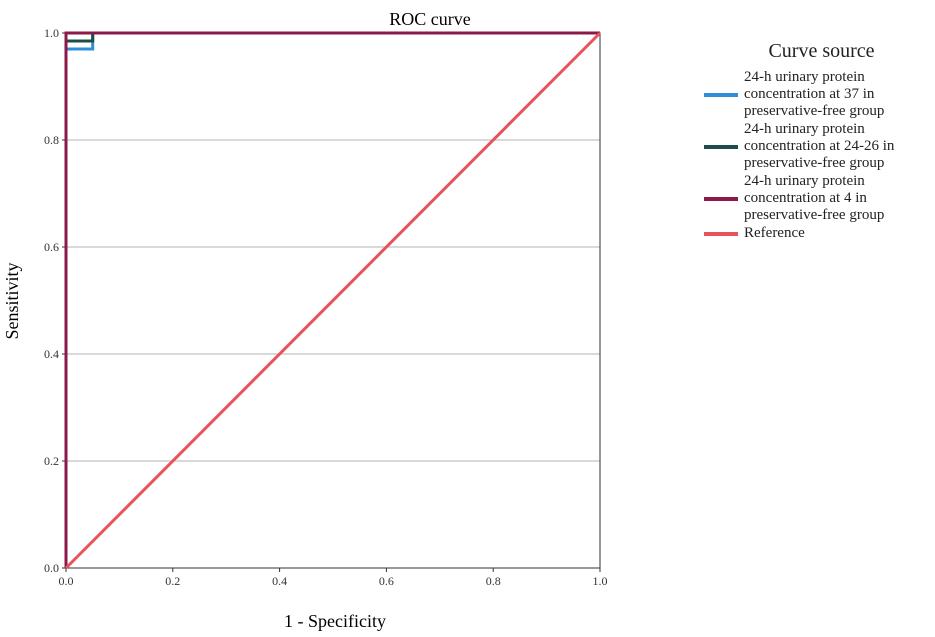 This screenshot has height=637, width=935. What do you see at coordinates (821, 51) in the screenshot?
I see `legend-title: Curve source` at bounding box center [821, 51].